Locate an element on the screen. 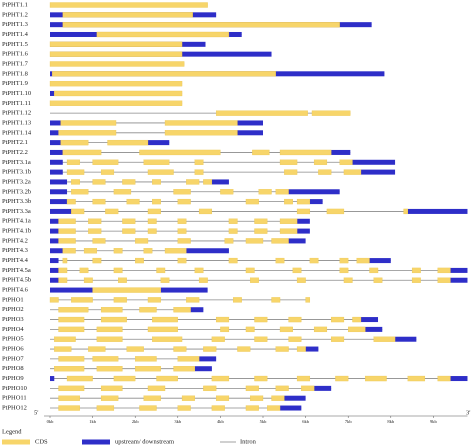 The height and width of the screenshot is (448, 474). gene-name: PtPHT1.11 is located at coordinates (16, 103).